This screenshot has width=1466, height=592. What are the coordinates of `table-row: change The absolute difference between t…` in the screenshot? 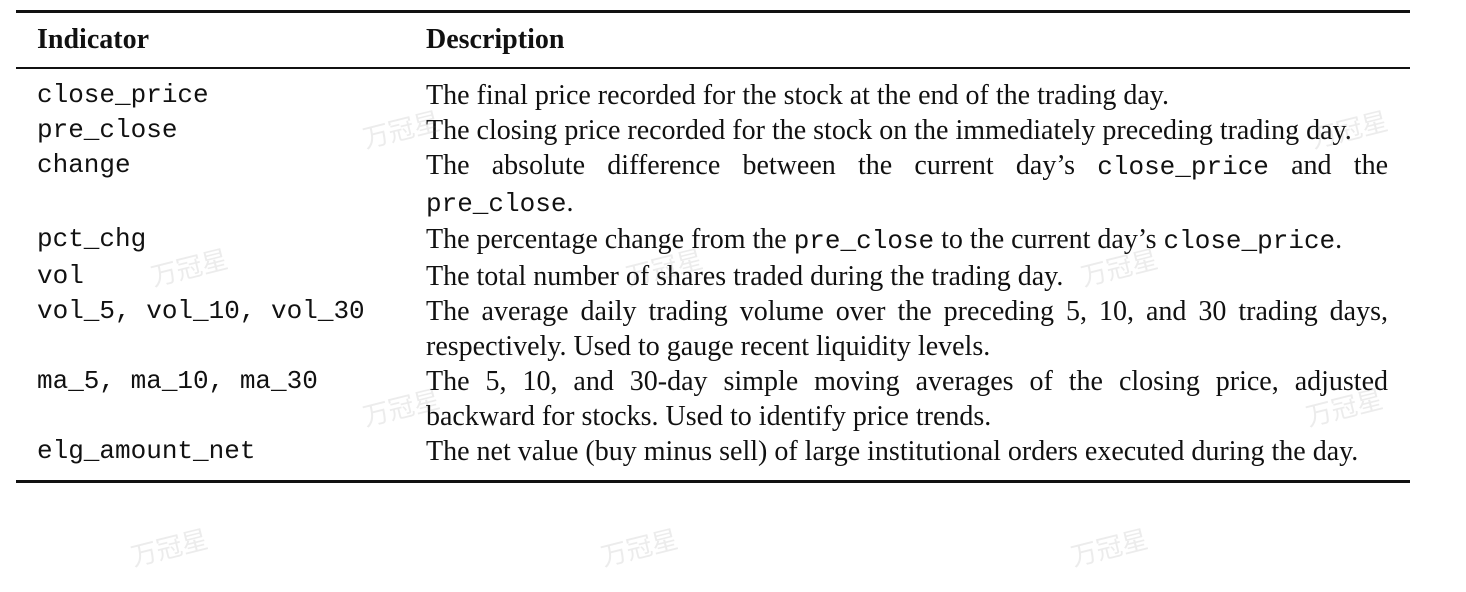 It's located at (713, 185).